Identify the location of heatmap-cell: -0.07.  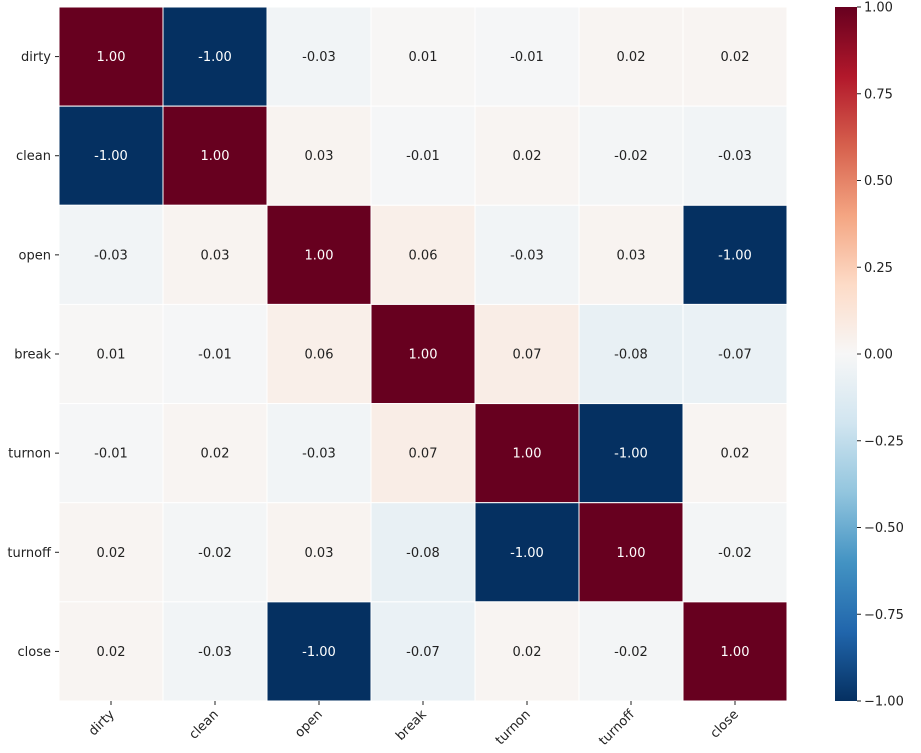
(423, 651).